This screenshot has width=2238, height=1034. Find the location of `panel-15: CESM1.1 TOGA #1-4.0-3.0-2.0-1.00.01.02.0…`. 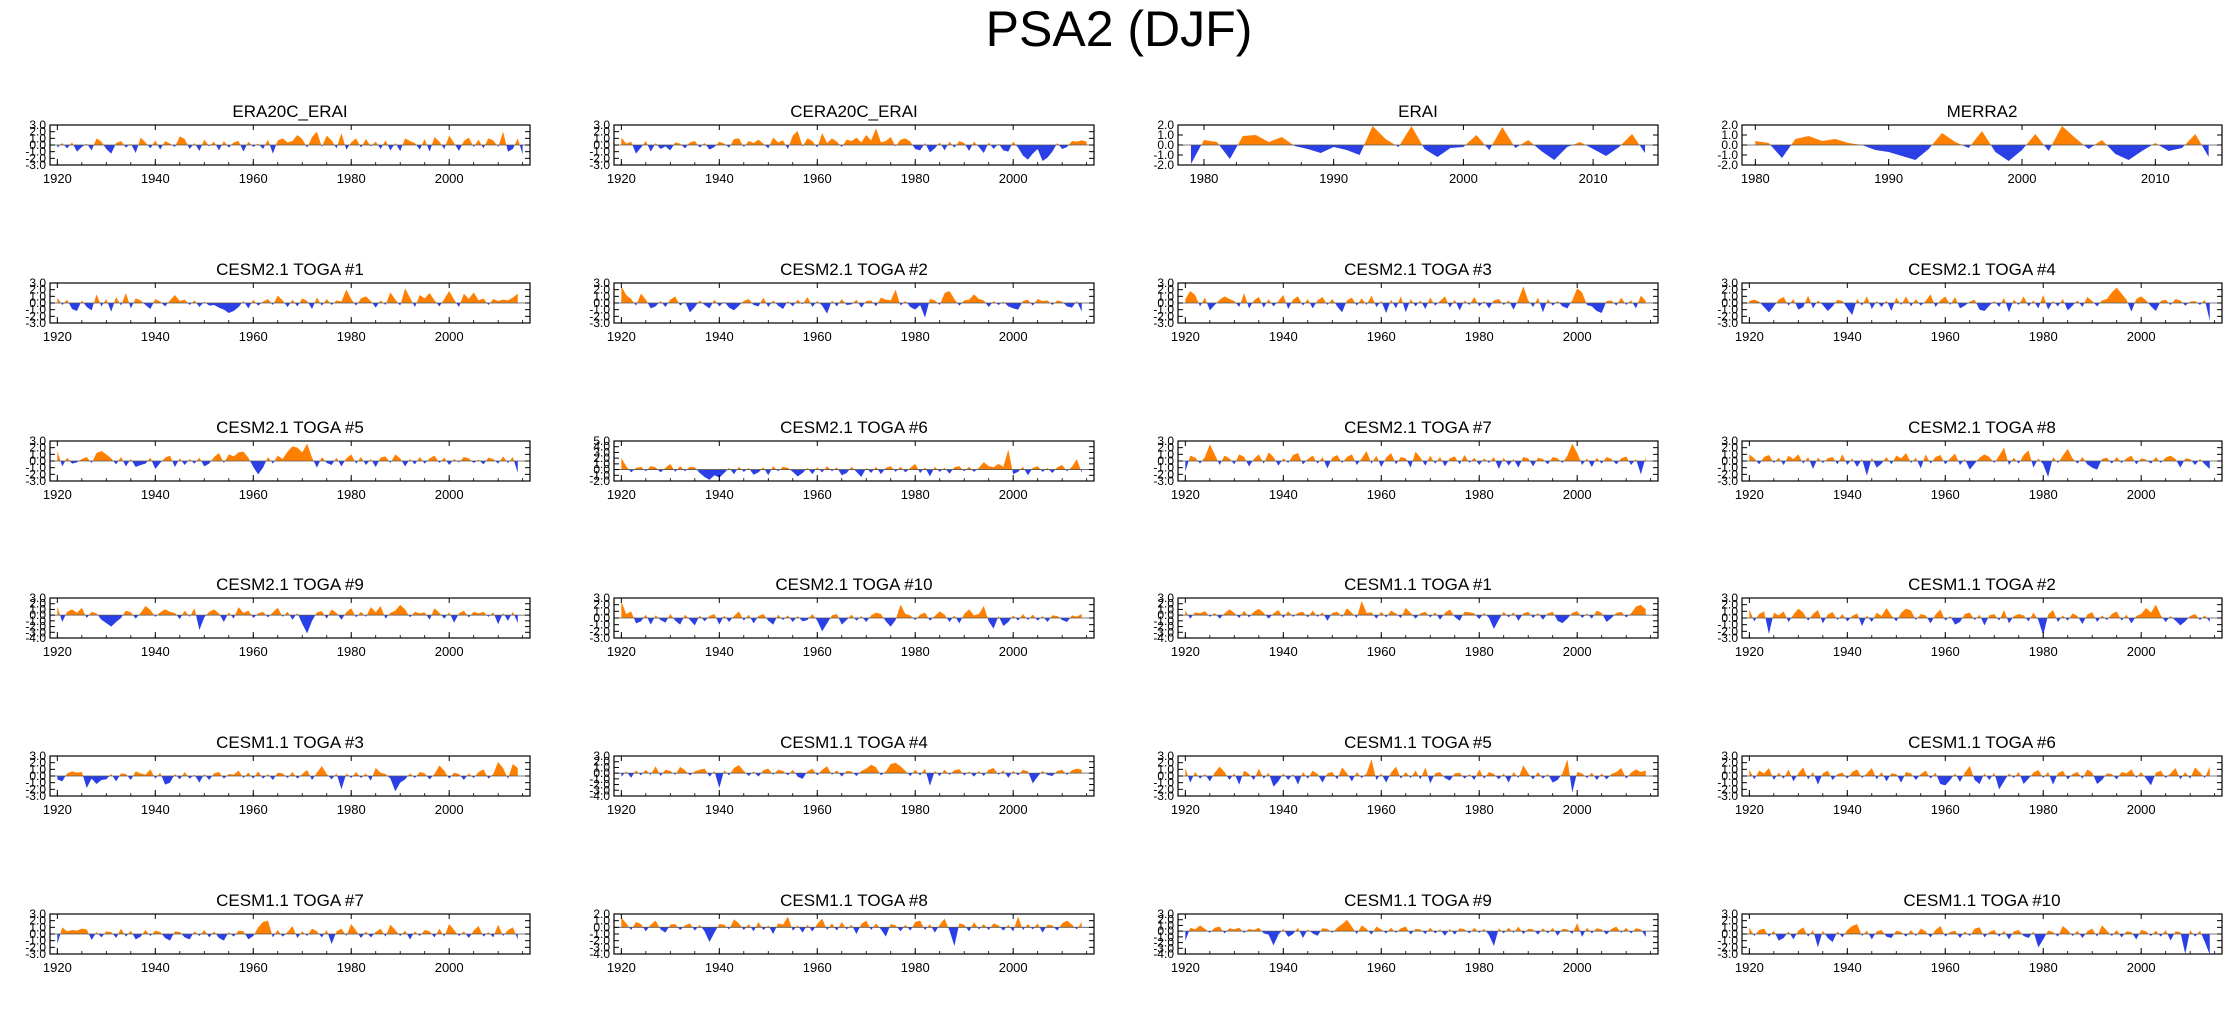

panel-15: CESM1.1 TOGA #1-4.0-3.0-2.0-1.00.01.02.0… is located at coordinates (1406, 617).